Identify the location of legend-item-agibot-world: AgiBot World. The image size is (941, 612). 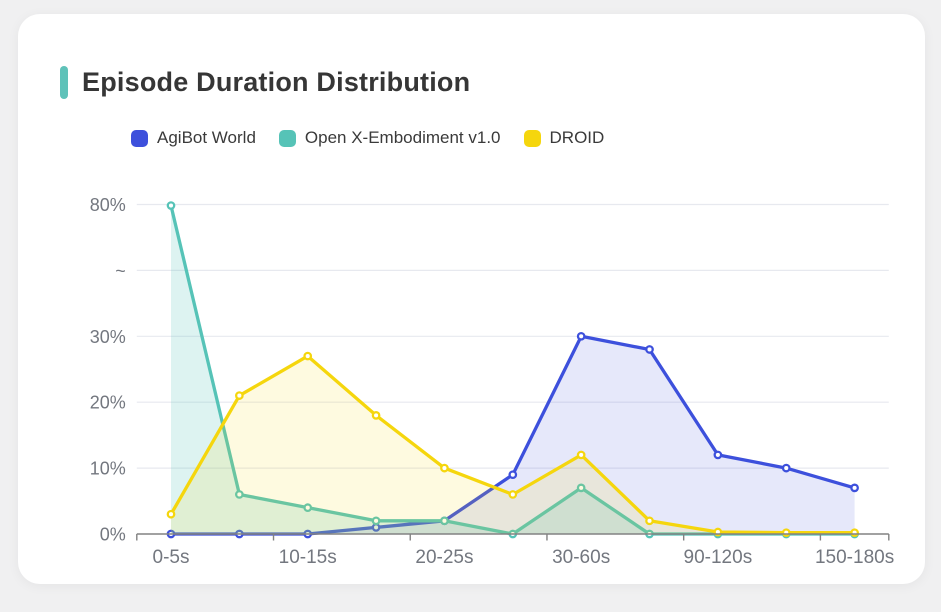
(193, 138).